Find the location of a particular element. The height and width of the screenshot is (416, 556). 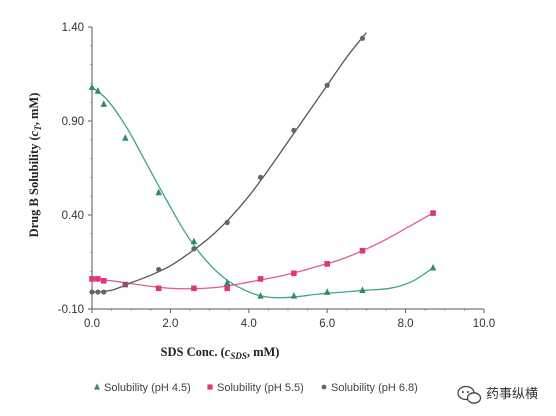

y-axis-title-prefix: Drug B Solubility ( is located at coordinates (34, 186).